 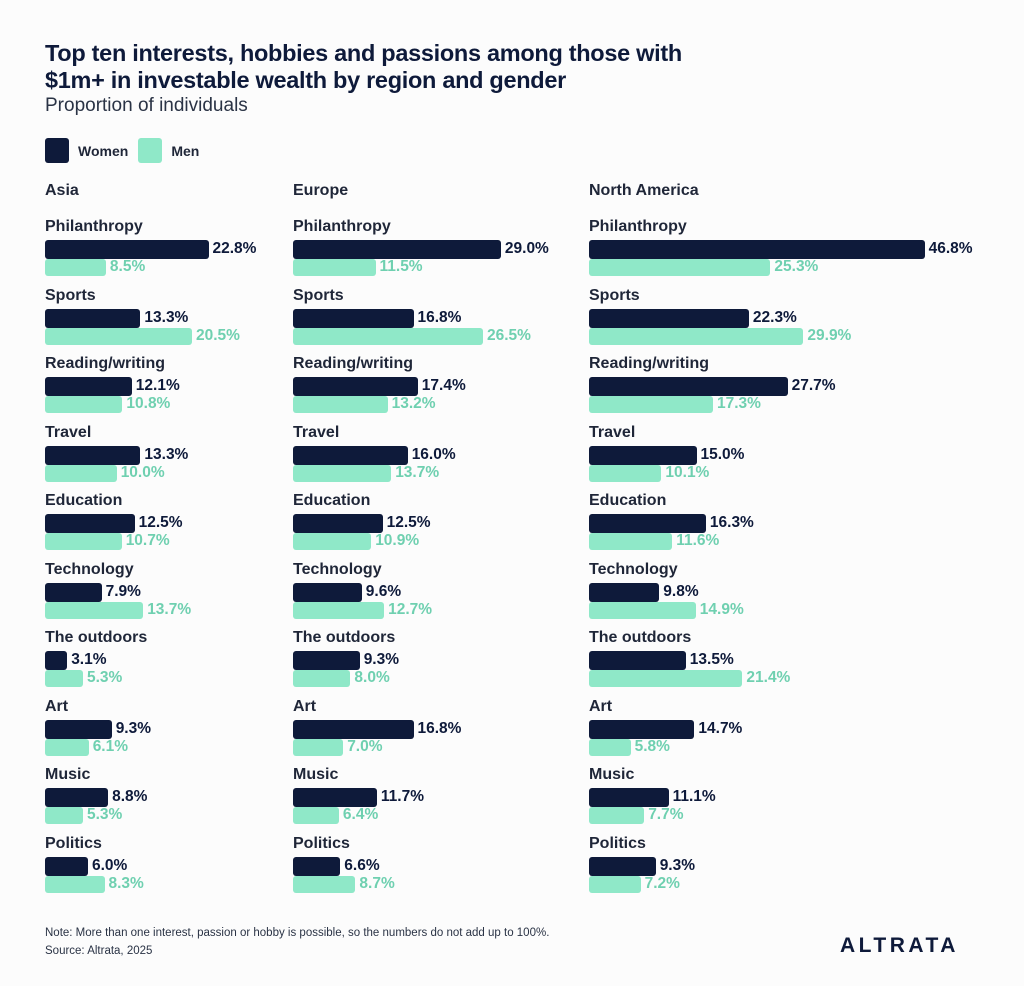 I want to click on bar-north-america-art-women, so click(x=642, y=729).